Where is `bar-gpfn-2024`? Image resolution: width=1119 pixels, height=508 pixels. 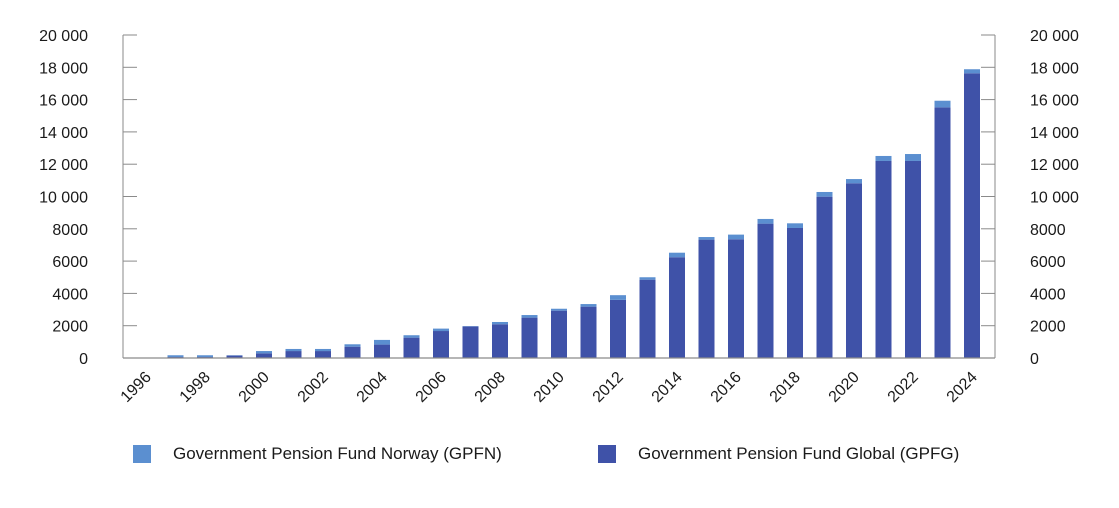 bar-gpfn-2024 is located at coordinates (972, 71).